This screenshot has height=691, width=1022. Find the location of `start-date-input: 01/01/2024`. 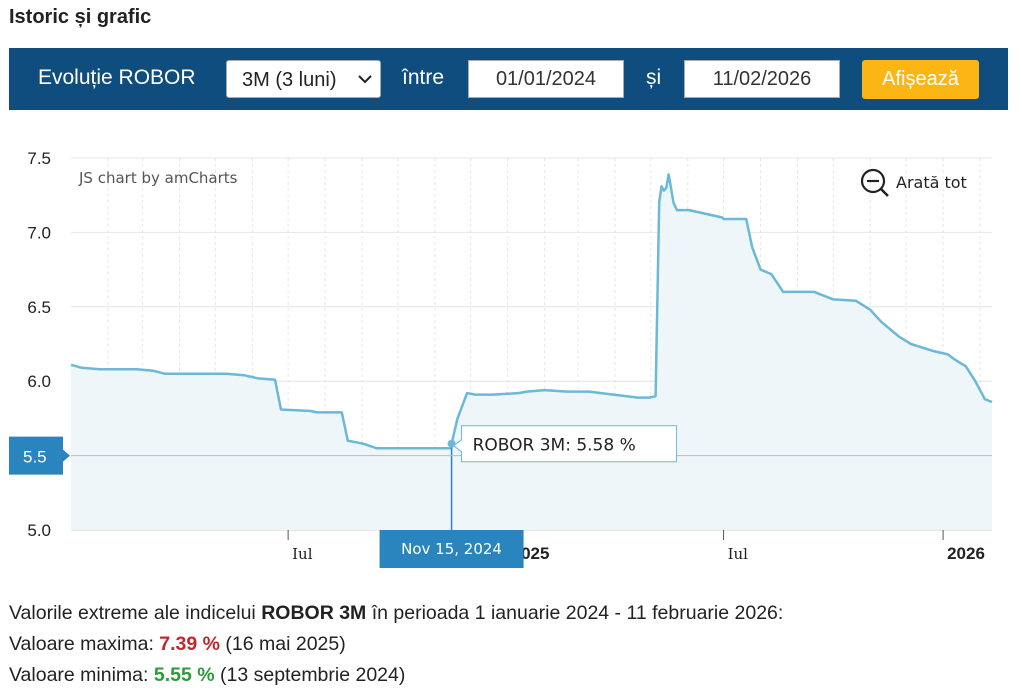

start-date-input: 01/01/2024 is located at coordinates (546, 79).